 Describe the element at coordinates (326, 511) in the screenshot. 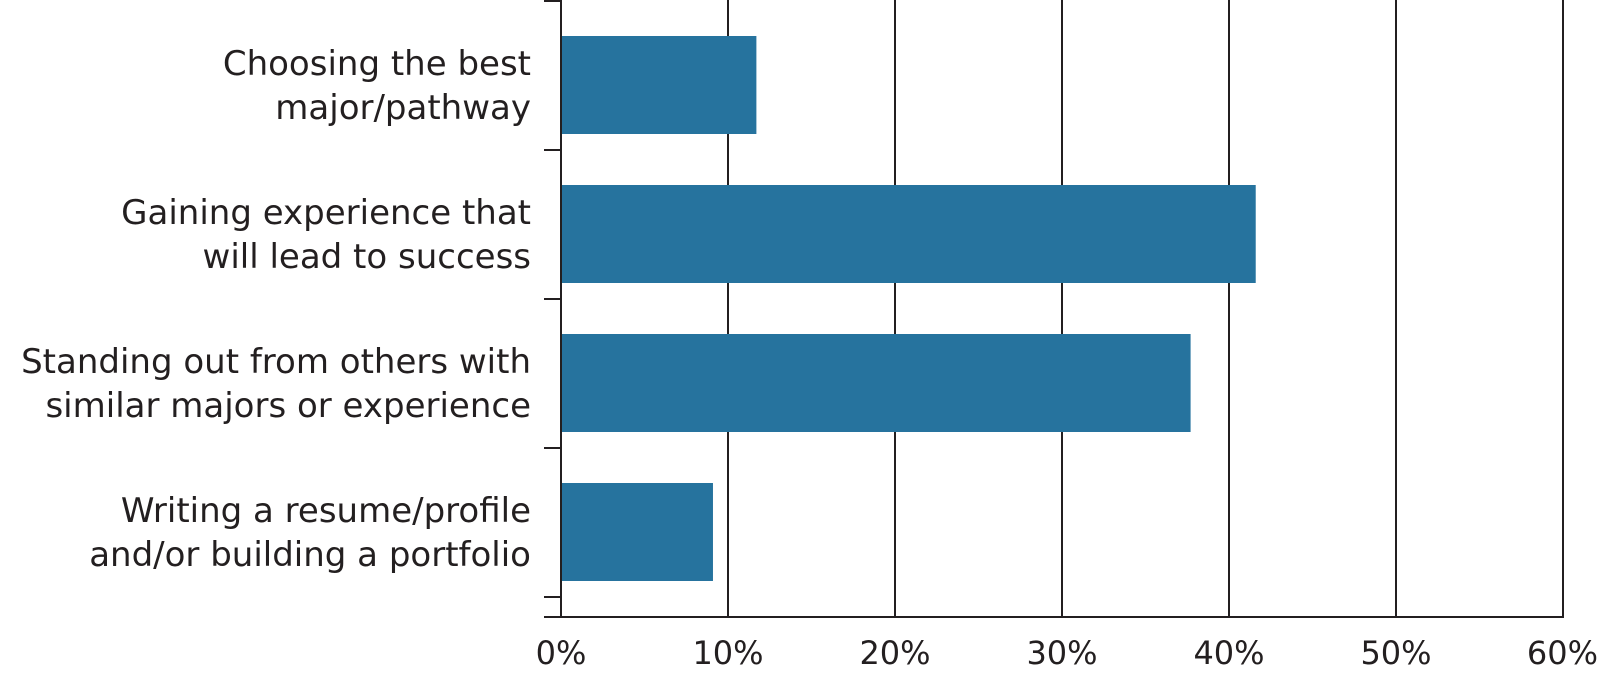

I see `category-label-4-line-1: Writing a resume/profile` at that location.